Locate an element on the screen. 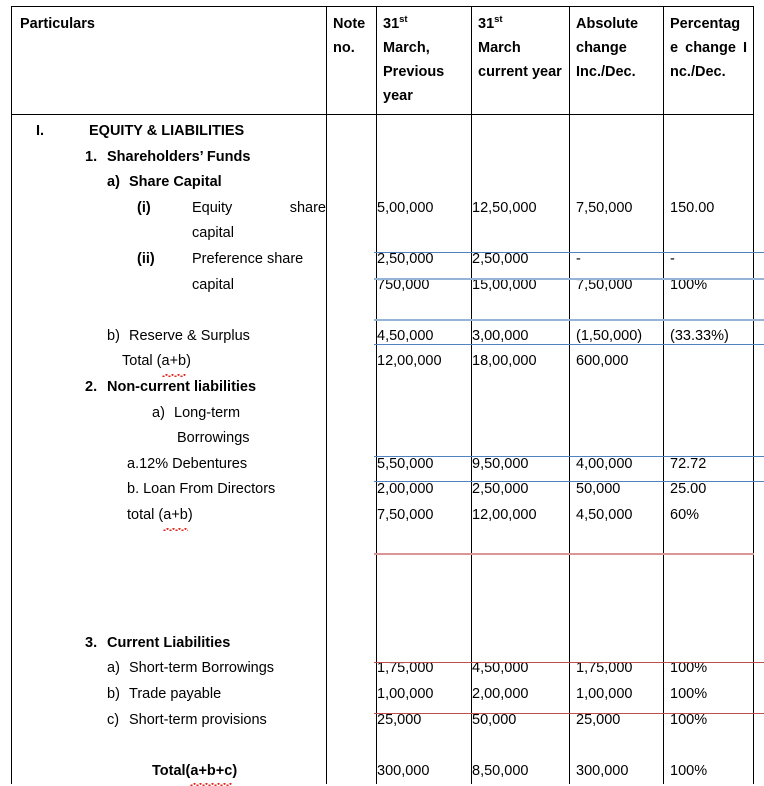 This screenshot has width=764, height=786. percentage-change-cell: 150.00 - 100% (33.33%) 72.72 25.00 60% is located at coordinates (708, 449).